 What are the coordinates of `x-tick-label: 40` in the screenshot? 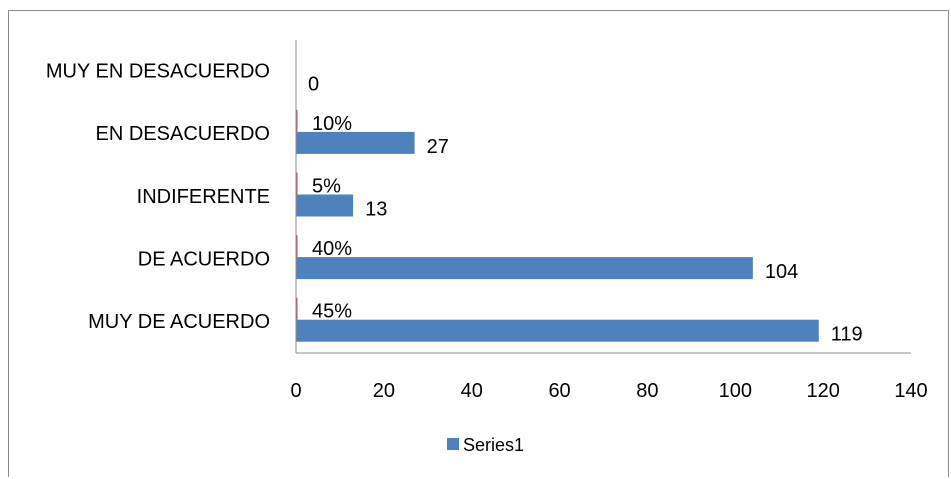 It's located at (472, 391).